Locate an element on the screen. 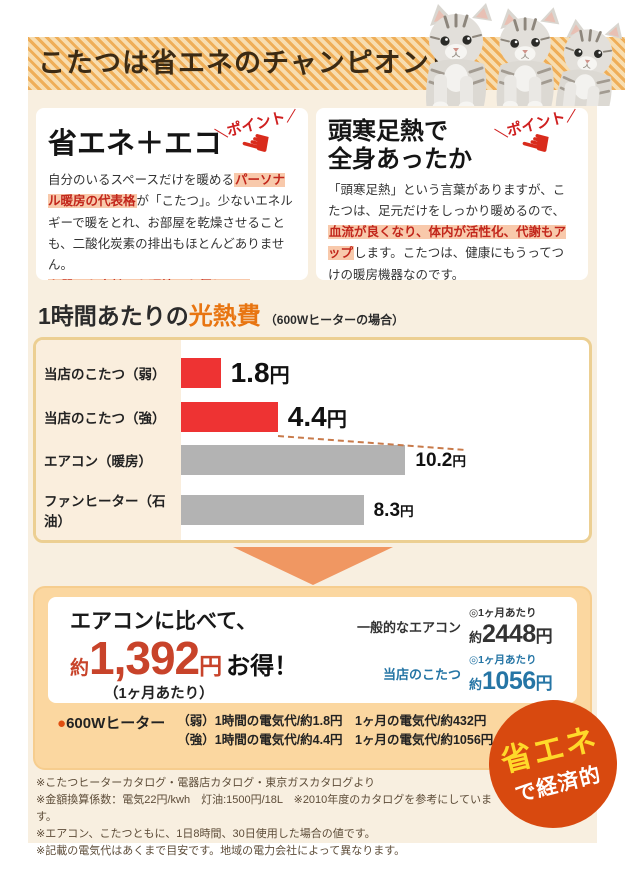 The height and width of the screenshot is (880, 625). comparison-row-kotatsu: 当店のこたつ ◎1ヶ月あたり 約 1056 円 is located at coordinates (463, 673).